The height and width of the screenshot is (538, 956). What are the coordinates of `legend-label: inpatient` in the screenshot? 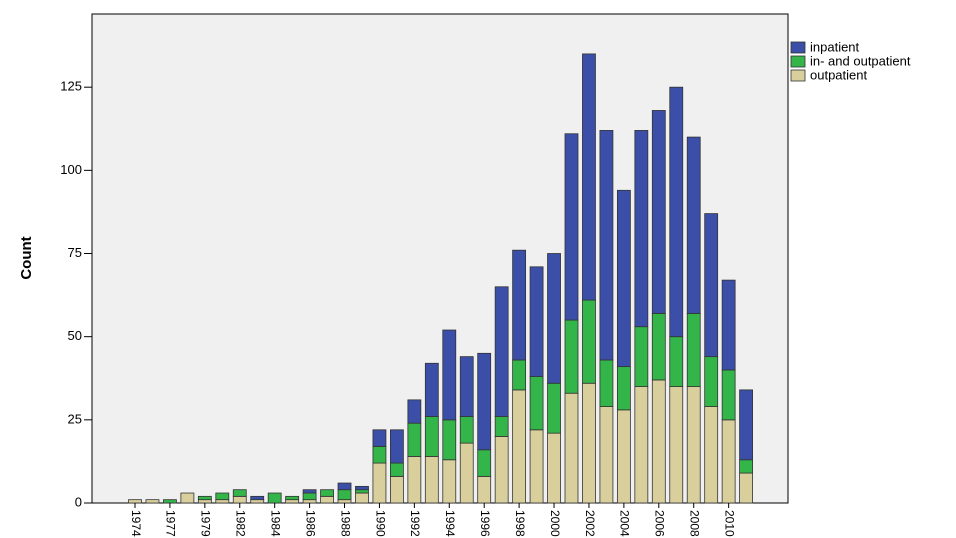 It's located at (835, 46).